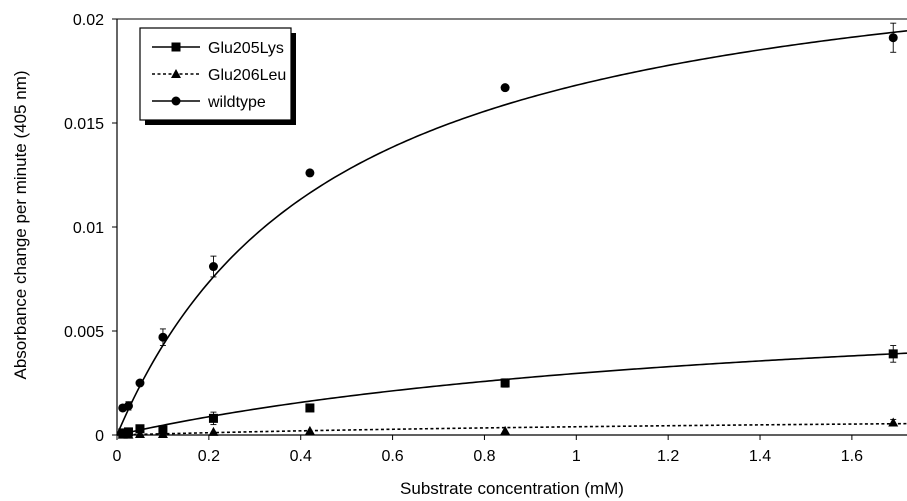 This screenshot has height=501, width=907. Describe the element at coordinates (392, 456) in the screenshot. I see `x-tick-label: 0.6` at that location.